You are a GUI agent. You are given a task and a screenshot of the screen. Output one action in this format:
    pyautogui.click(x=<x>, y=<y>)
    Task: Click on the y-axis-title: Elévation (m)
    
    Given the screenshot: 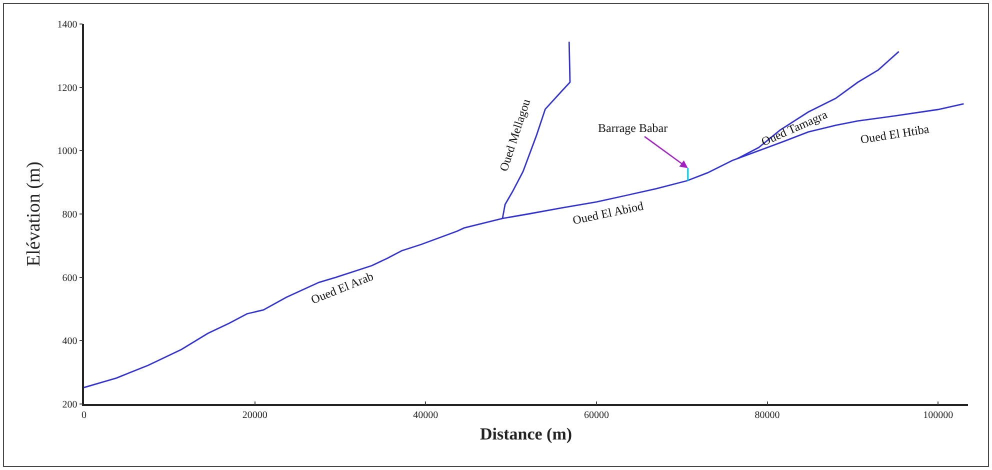 What is the action you would take?
    pyautogui.click(x=34, y=214)
    